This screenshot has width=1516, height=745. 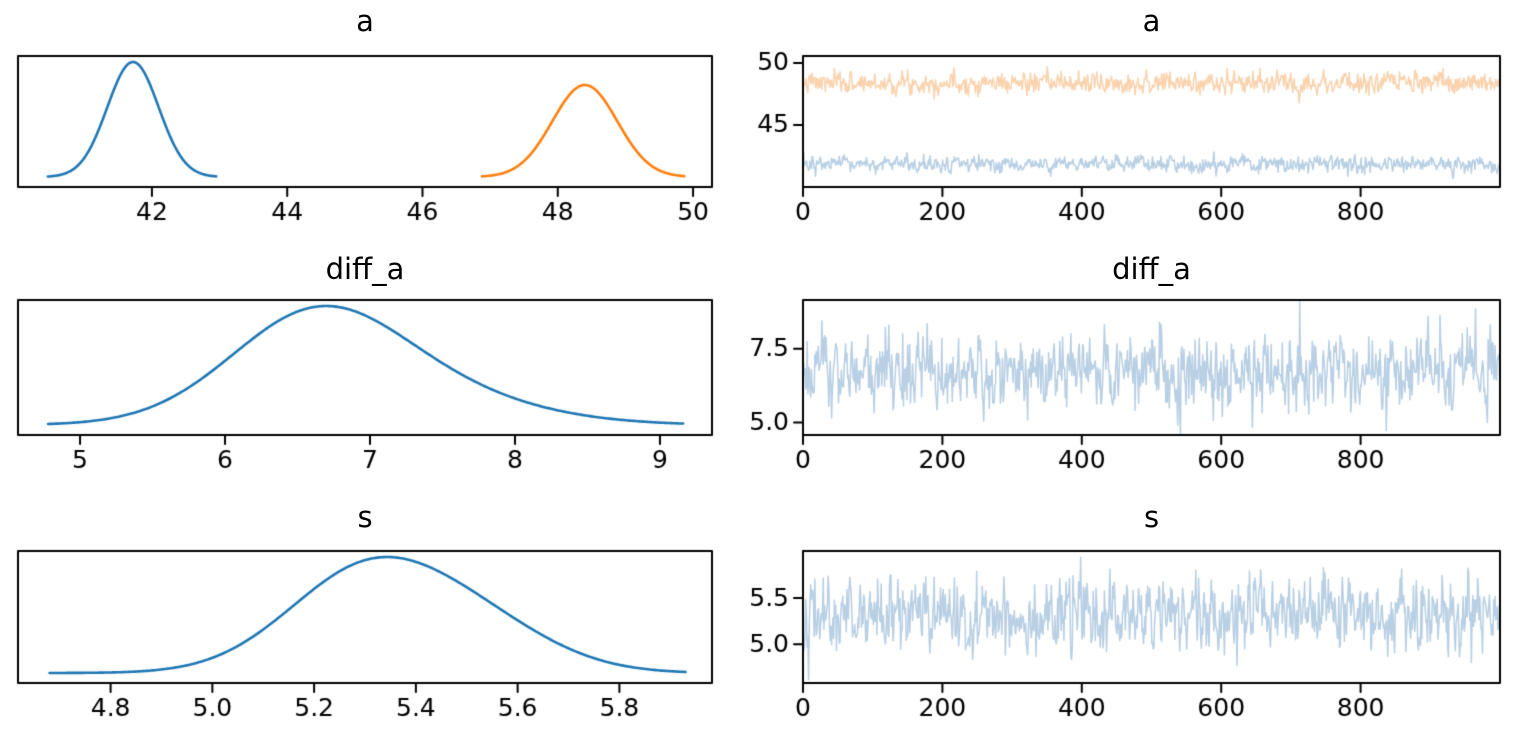 I want to click on panel-title-s-trace: s, so click(x=1151, y=517).